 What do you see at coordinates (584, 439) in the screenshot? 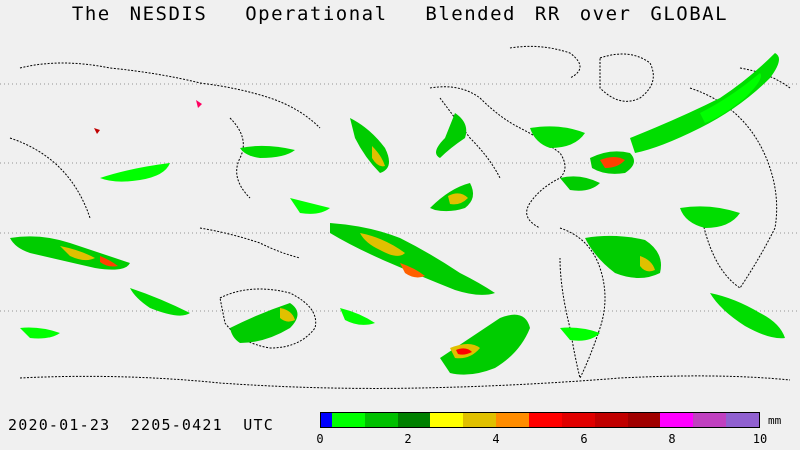
I see `colorbar-tick-label: 6` at bounding box center [584, 439].